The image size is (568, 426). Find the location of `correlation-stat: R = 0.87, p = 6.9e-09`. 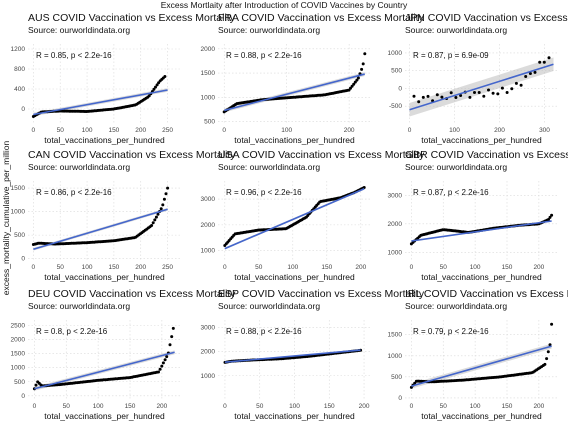

correlation-stat: R = 0.87, p = 6.9e-09 is located at coordinates (451, 55).